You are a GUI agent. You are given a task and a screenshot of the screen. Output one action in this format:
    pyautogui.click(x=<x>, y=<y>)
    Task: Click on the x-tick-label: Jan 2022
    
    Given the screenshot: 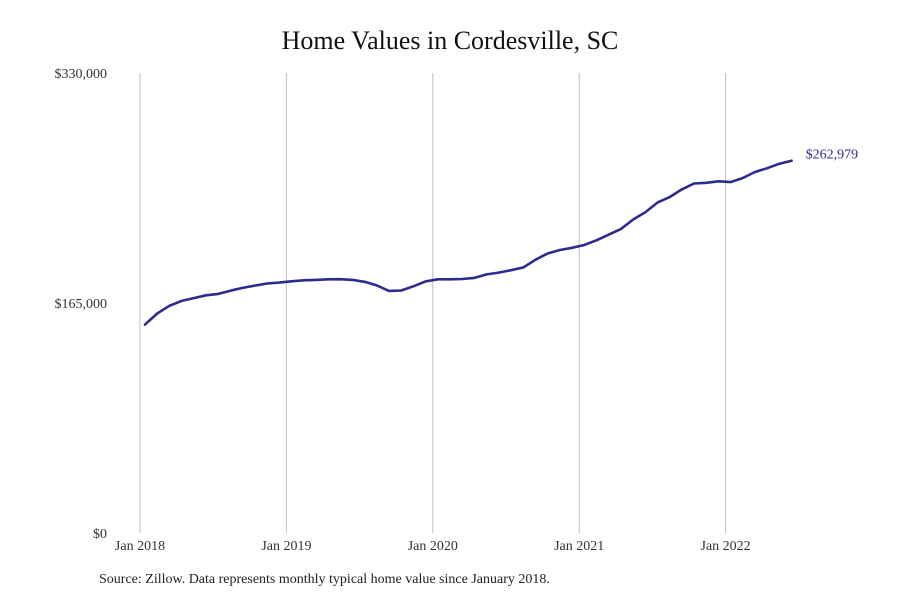 What is the action you would take?
    pyautogui.click(x=726, y=546)
    